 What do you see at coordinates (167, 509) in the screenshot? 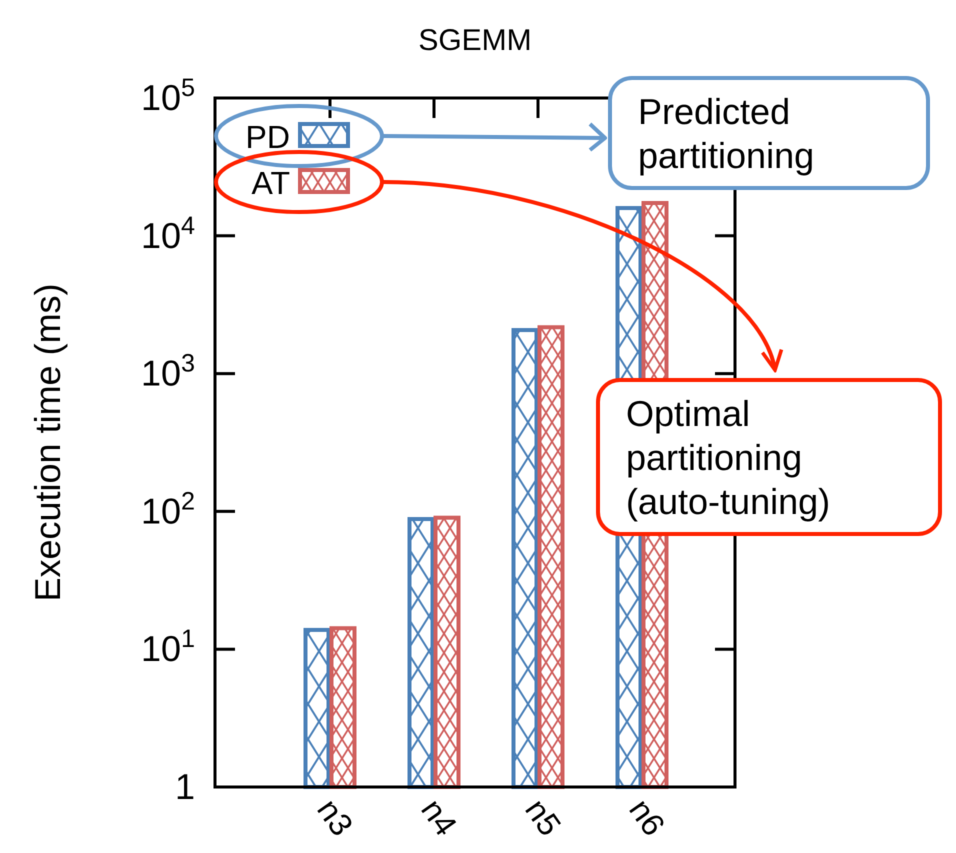
I see `y-tick-label: 10$^{2}$` at bounding box center [167, 509].